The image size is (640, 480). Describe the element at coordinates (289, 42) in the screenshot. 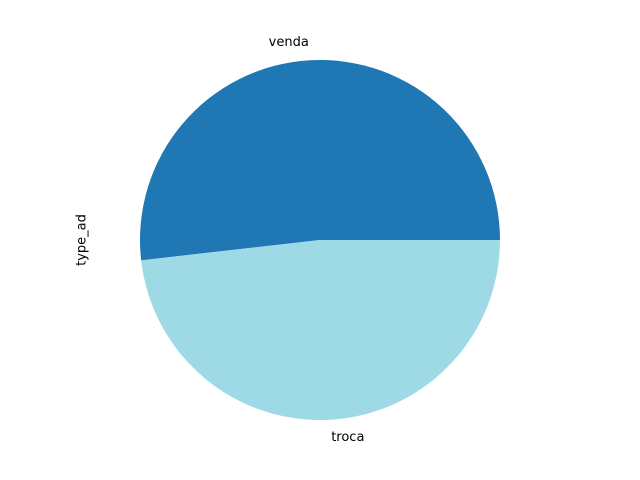

I see `pie-label-venda: venda` at that location.